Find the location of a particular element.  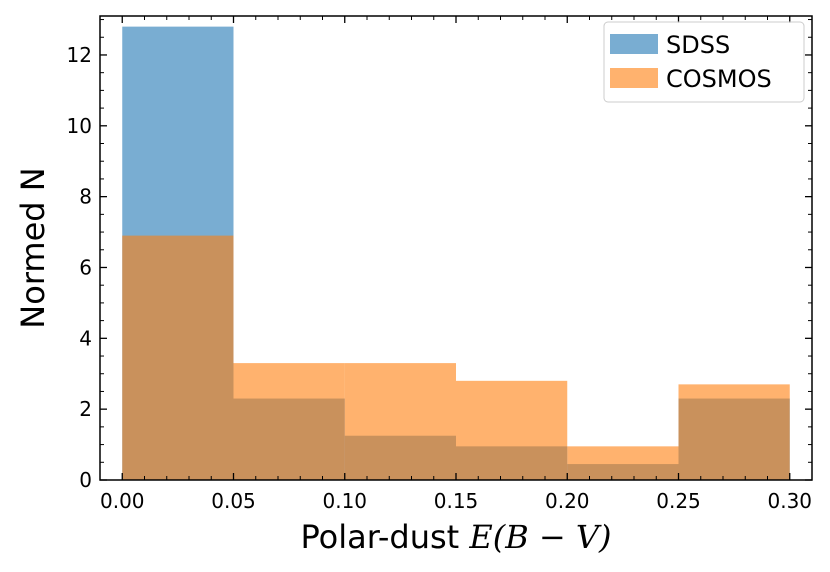

legend: SDSS COSMOS is located at coordinates (704, 62).